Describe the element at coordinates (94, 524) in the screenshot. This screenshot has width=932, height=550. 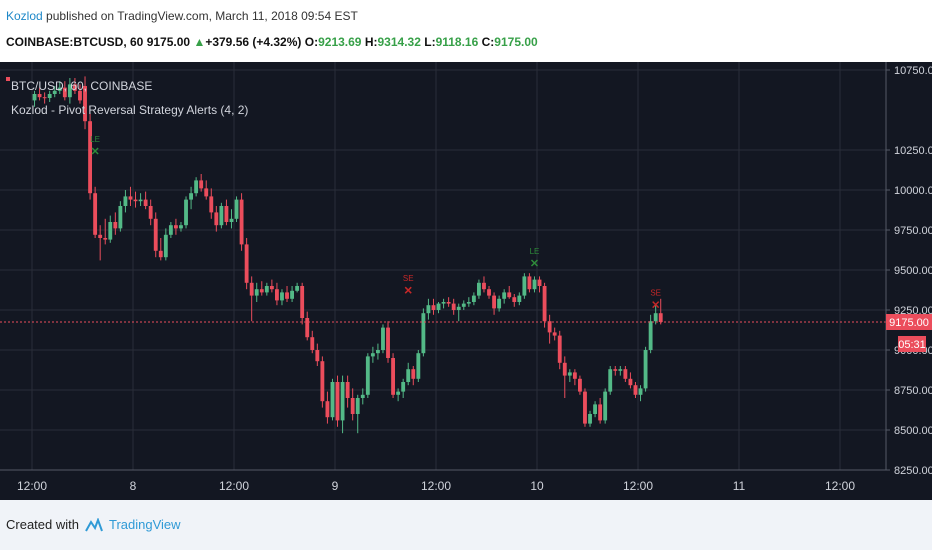
I see `tradingview-logo-icon` at that location.